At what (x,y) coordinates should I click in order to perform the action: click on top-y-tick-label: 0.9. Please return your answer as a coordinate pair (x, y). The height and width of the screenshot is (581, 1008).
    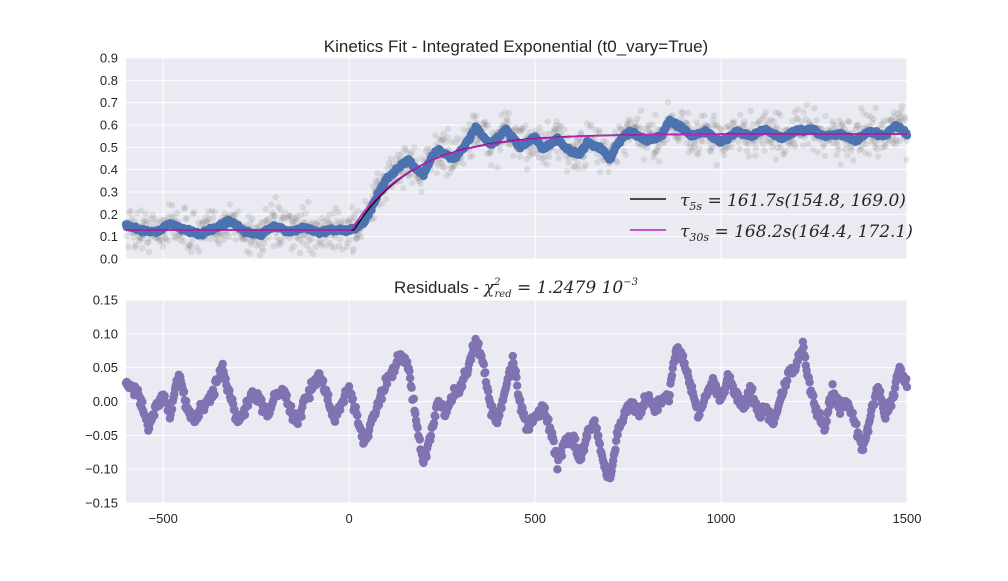
    Looking at the image, I should click on (109, 58).